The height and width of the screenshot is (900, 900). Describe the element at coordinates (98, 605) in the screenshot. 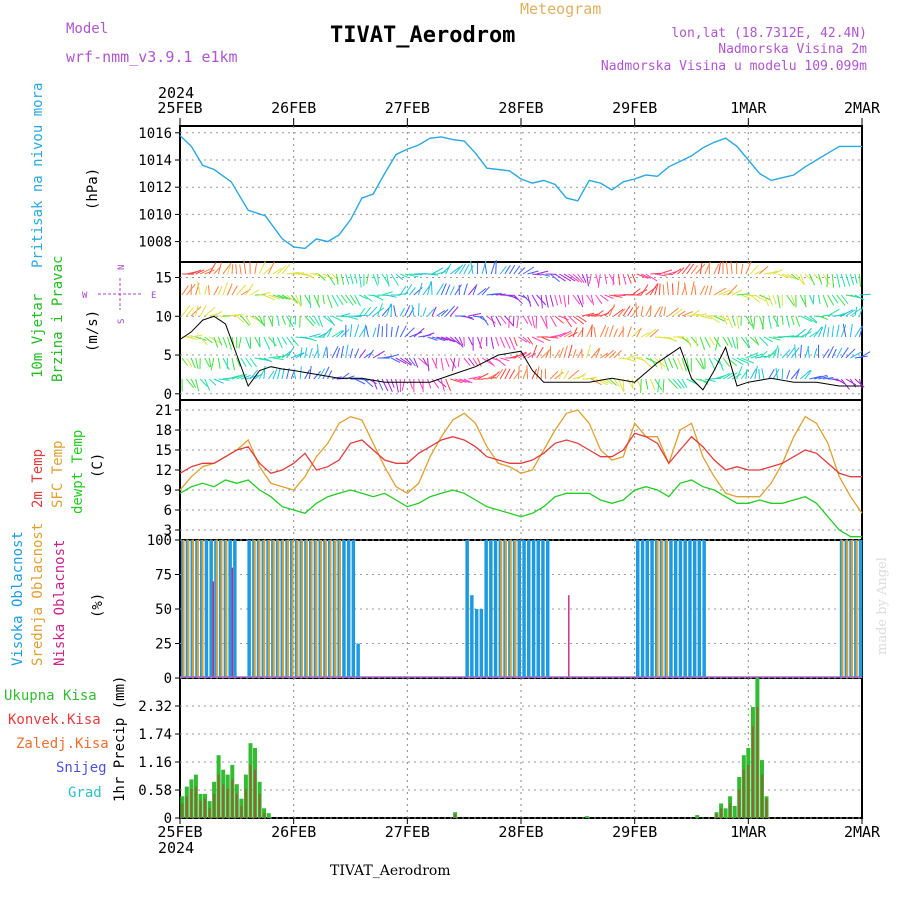

I see `cloud-unit: (%)` at that location.